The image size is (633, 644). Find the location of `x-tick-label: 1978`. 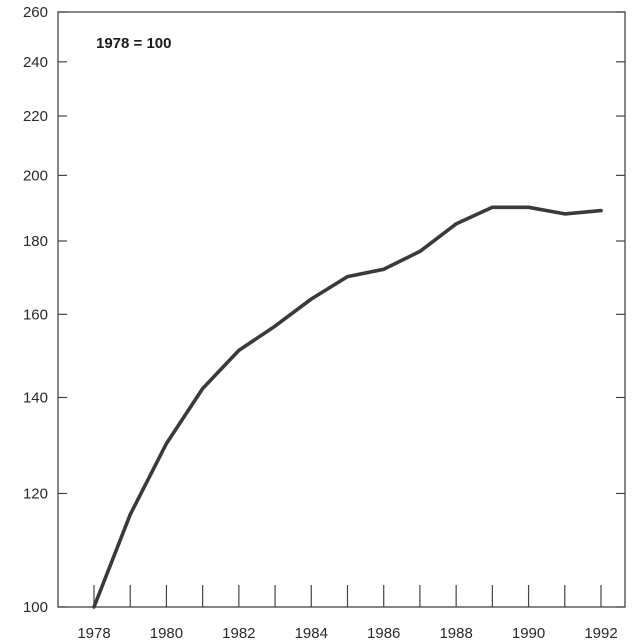

x-tick-label: 1978 is located at coordinates (93, 633).